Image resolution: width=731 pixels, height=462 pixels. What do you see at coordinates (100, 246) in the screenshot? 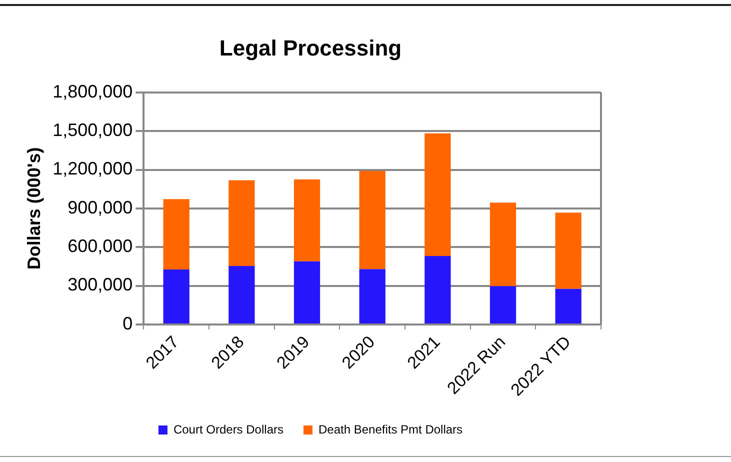
I see `y-tick-label: 600,000` at bounding box center [100, 246].